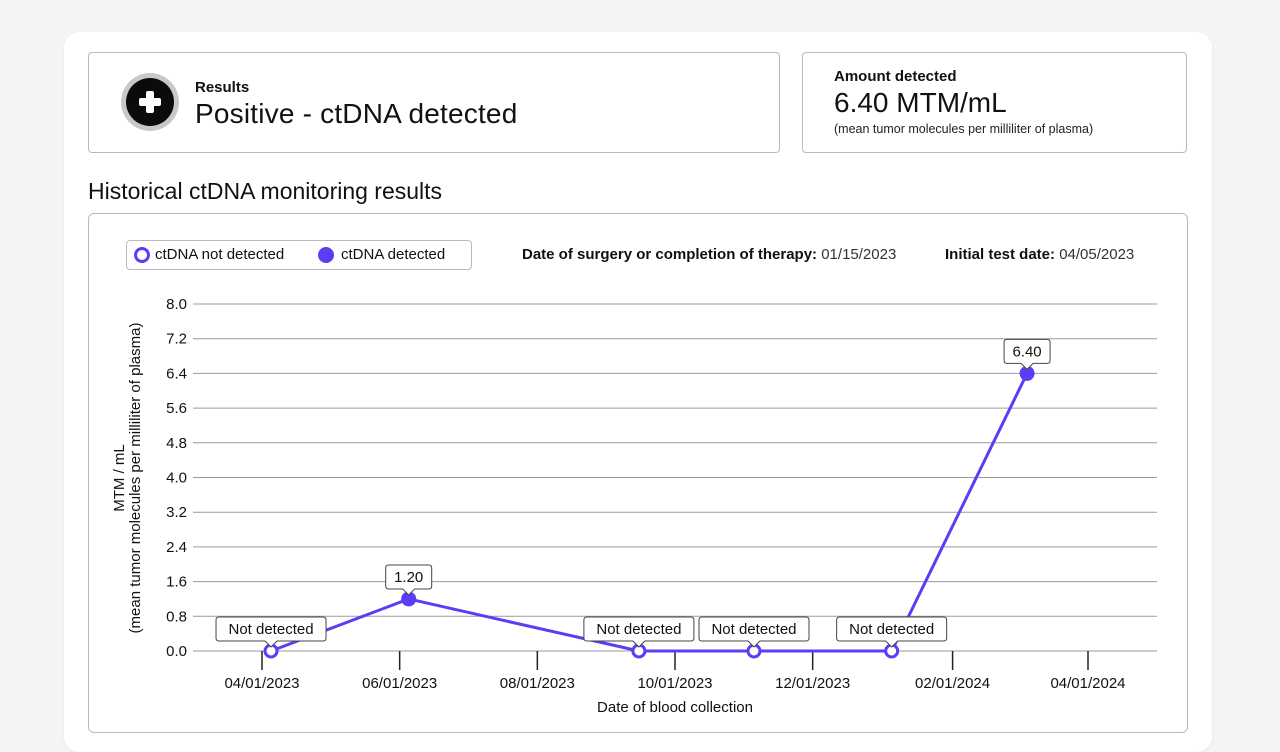  I want to click on data-callout: 1.20, so click(409, 580).